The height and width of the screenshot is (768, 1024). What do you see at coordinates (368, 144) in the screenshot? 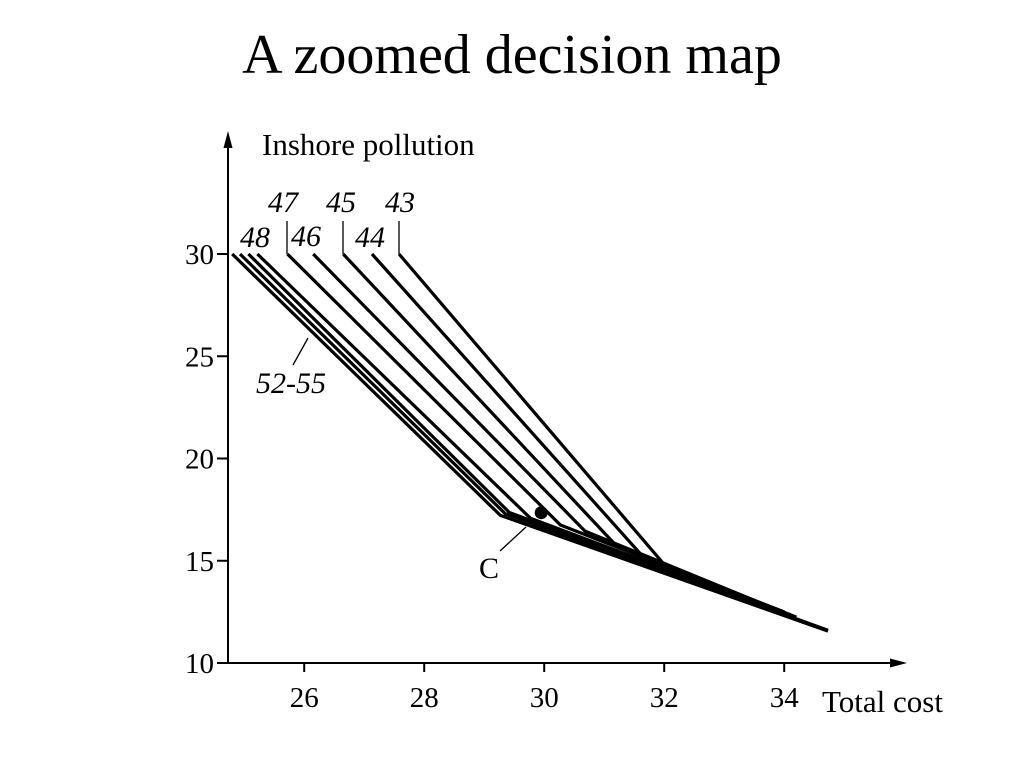
I see `y-axis-label: Inshore pollution` at bounding box center [368, 144].